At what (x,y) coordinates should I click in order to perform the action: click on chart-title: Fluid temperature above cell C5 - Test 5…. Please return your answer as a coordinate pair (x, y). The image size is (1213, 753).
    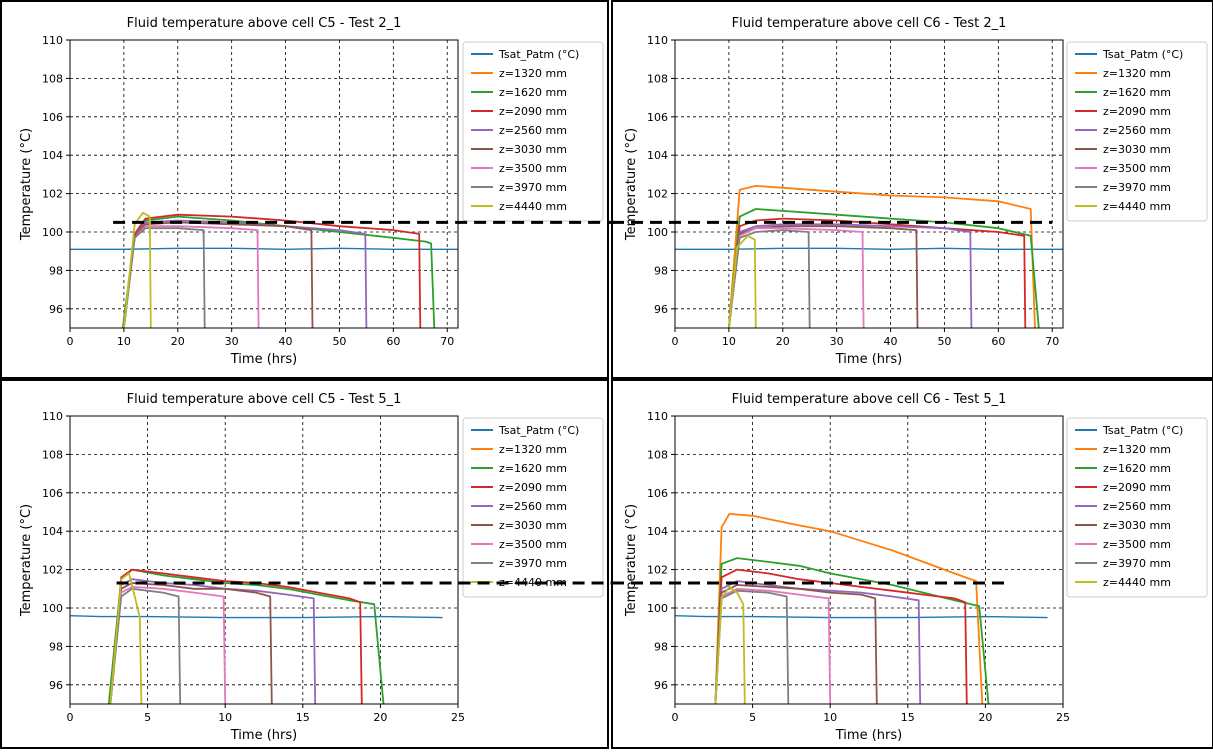
    Looking at the image, I should click on (264, 399).